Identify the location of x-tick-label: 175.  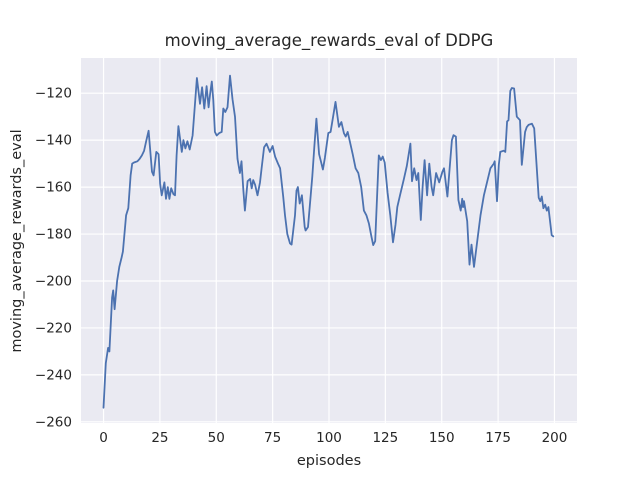
(498, 438).